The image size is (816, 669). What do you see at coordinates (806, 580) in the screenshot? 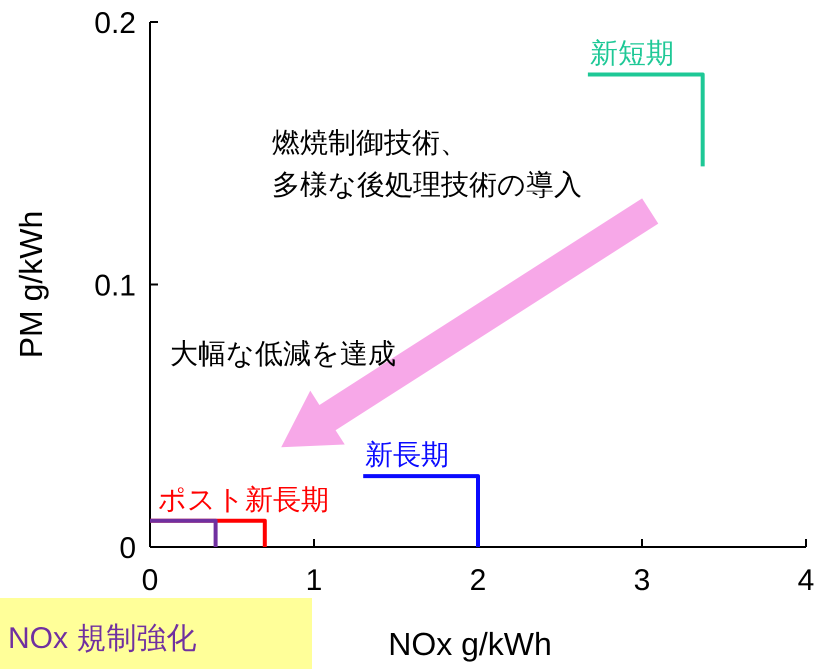
I see `x-tick-label: 4` at bounding box center [806, 580].